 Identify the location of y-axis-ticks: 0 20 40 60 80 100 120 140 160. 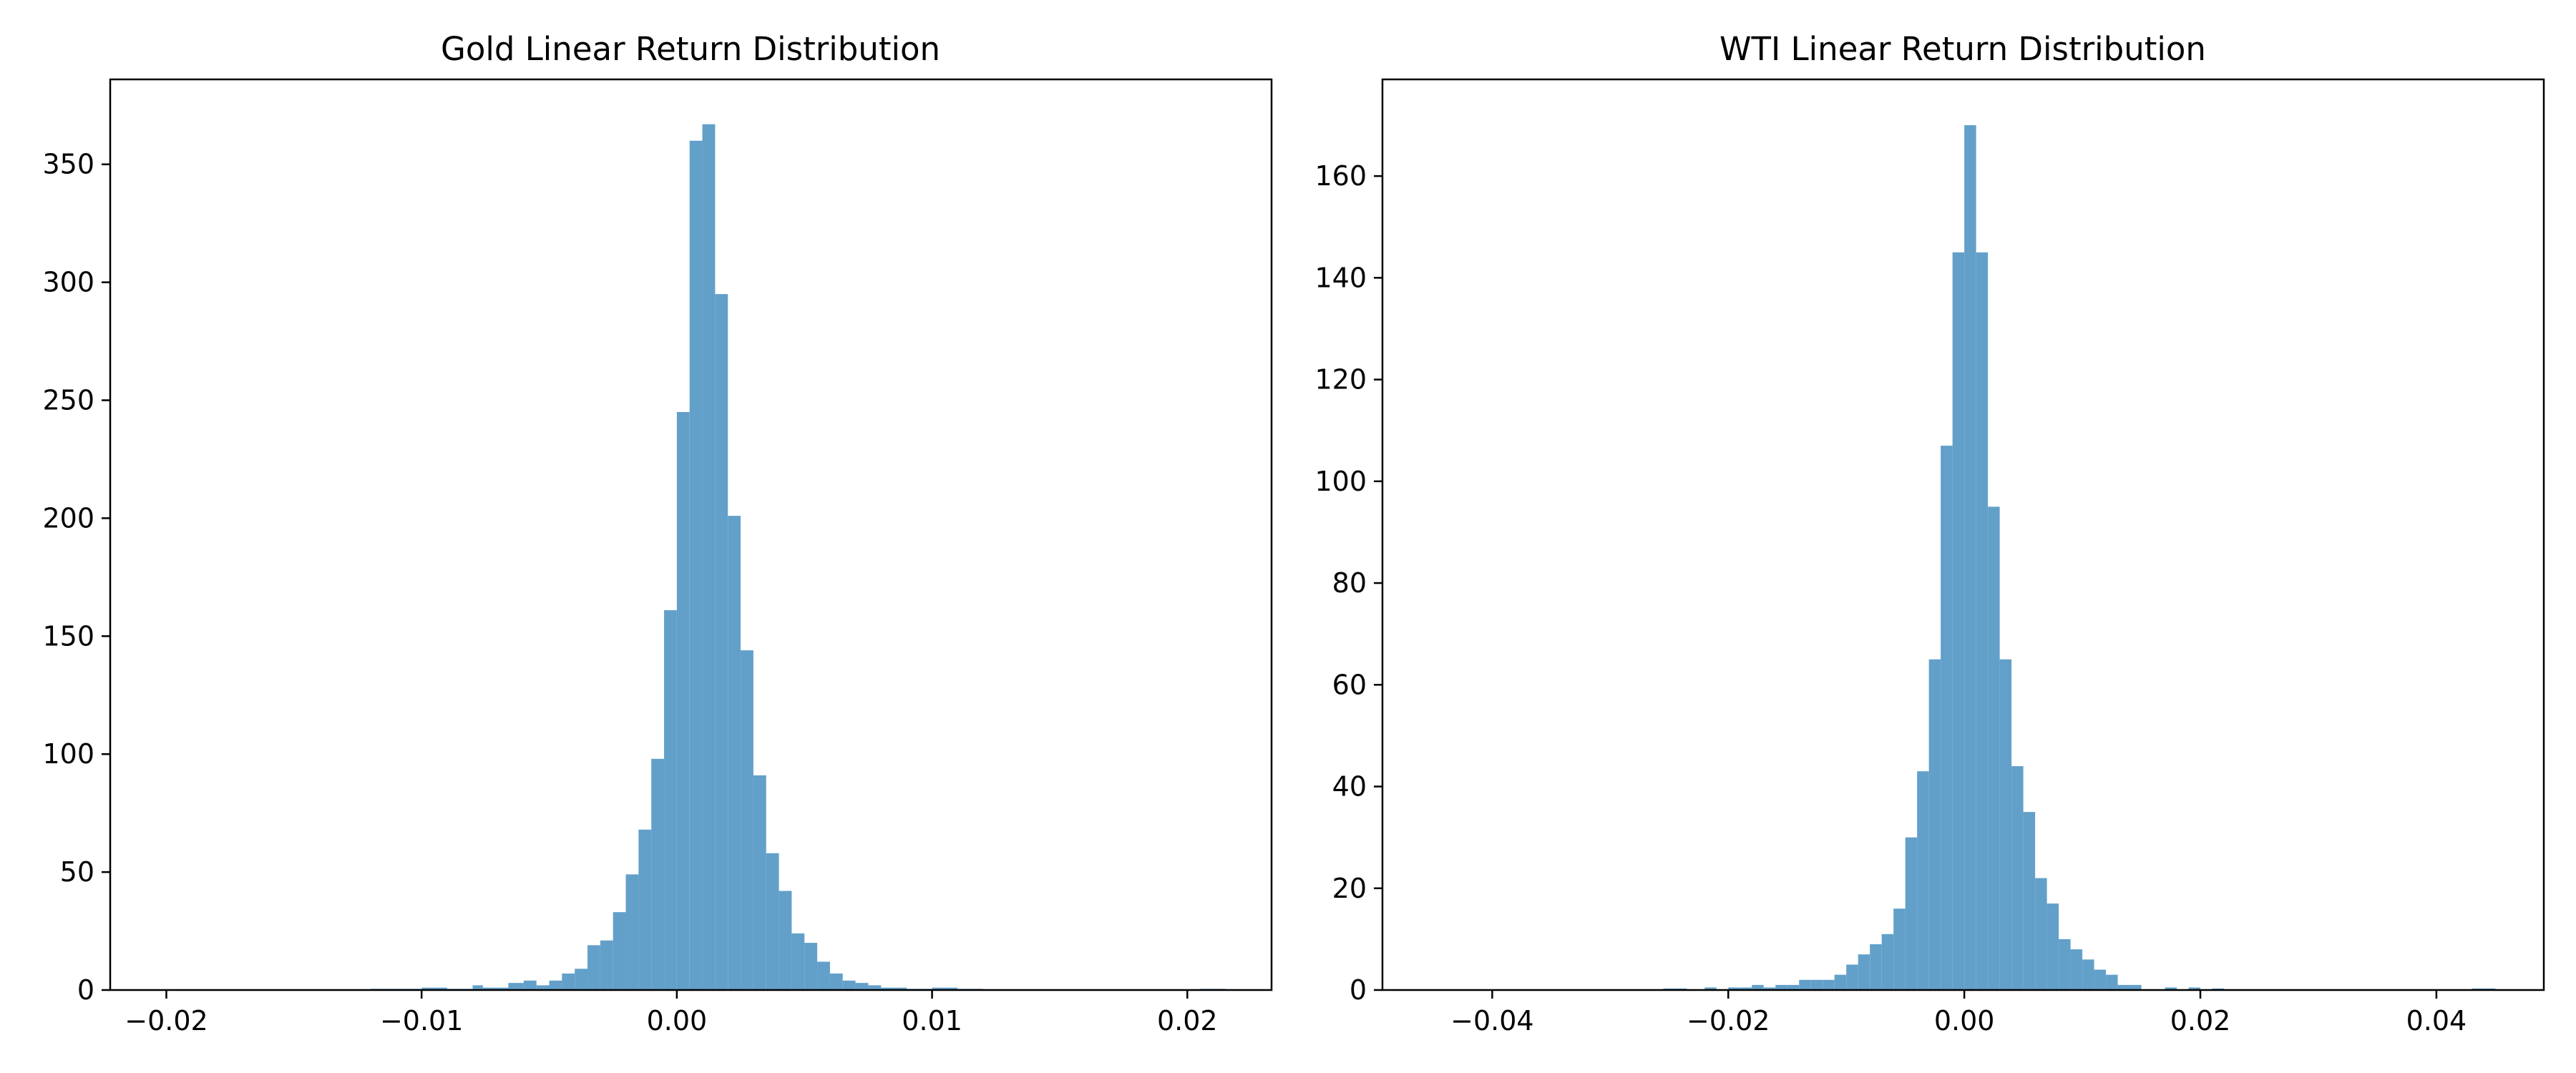
(1348, 583).